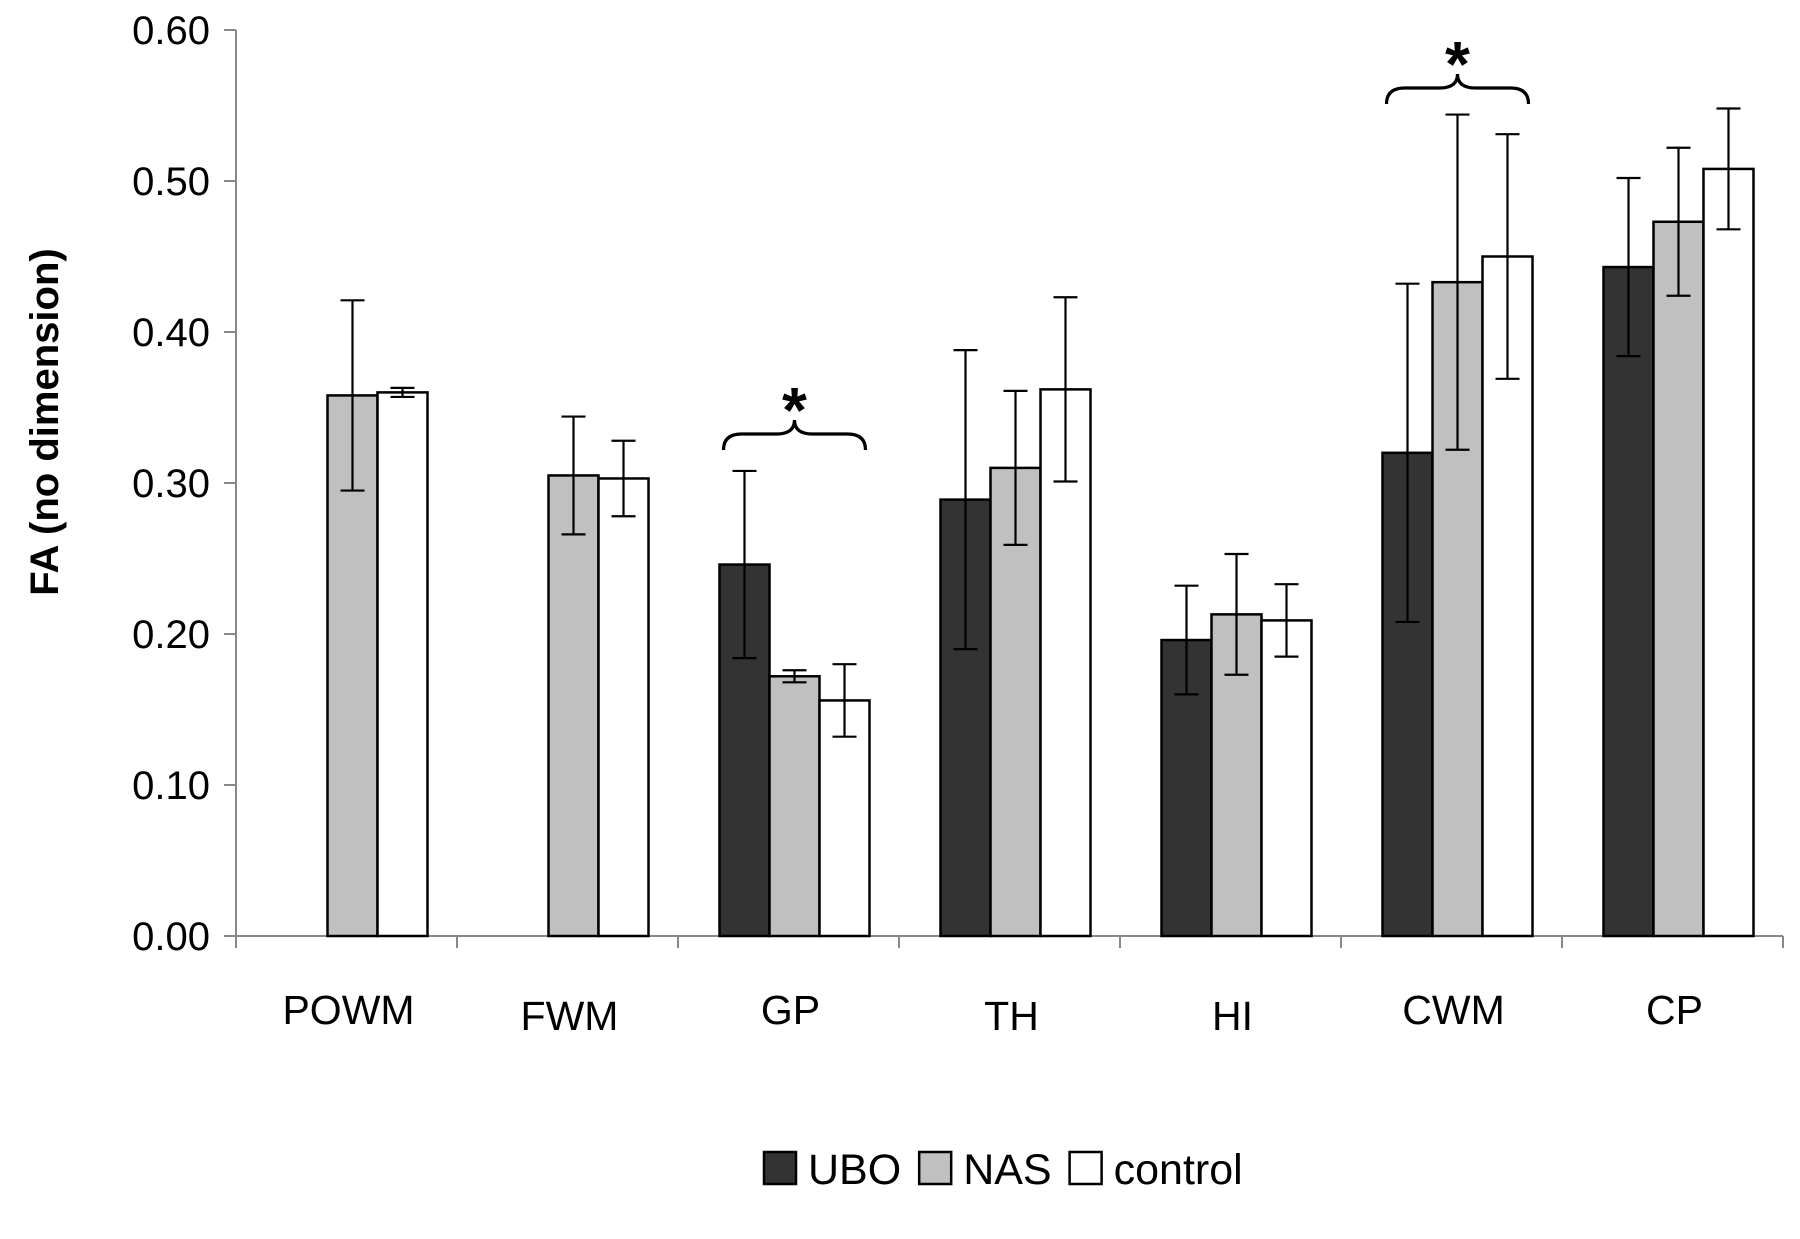  What do you see at coordinates (623, 707) in the screenshot?
I see `bar-control-fwm` at bounding box center [623, 707].